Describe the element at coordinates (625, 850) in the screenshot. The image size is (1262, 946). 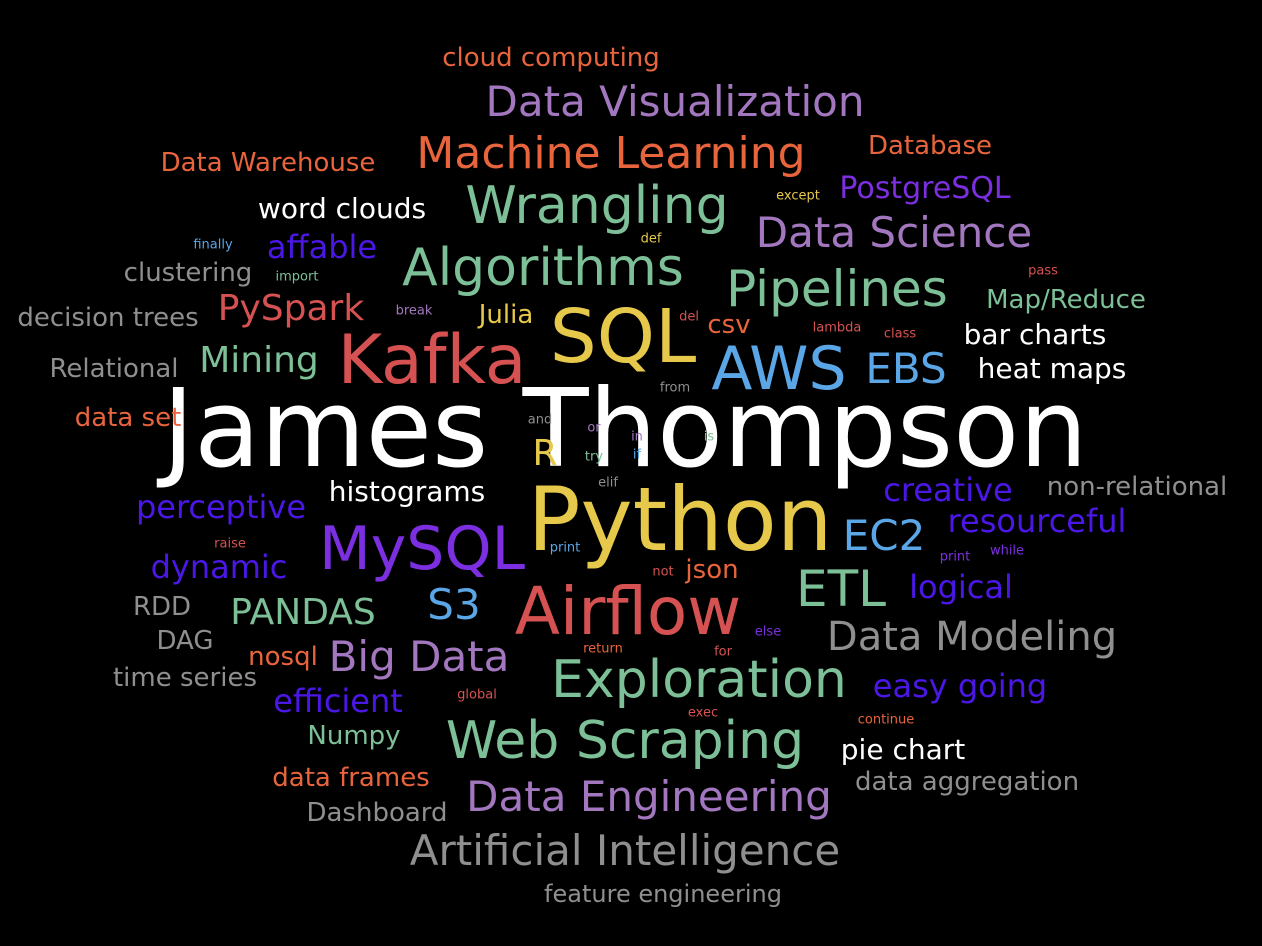
I see `word-artificial-intelligence: Artificial Intelligence` at that location.